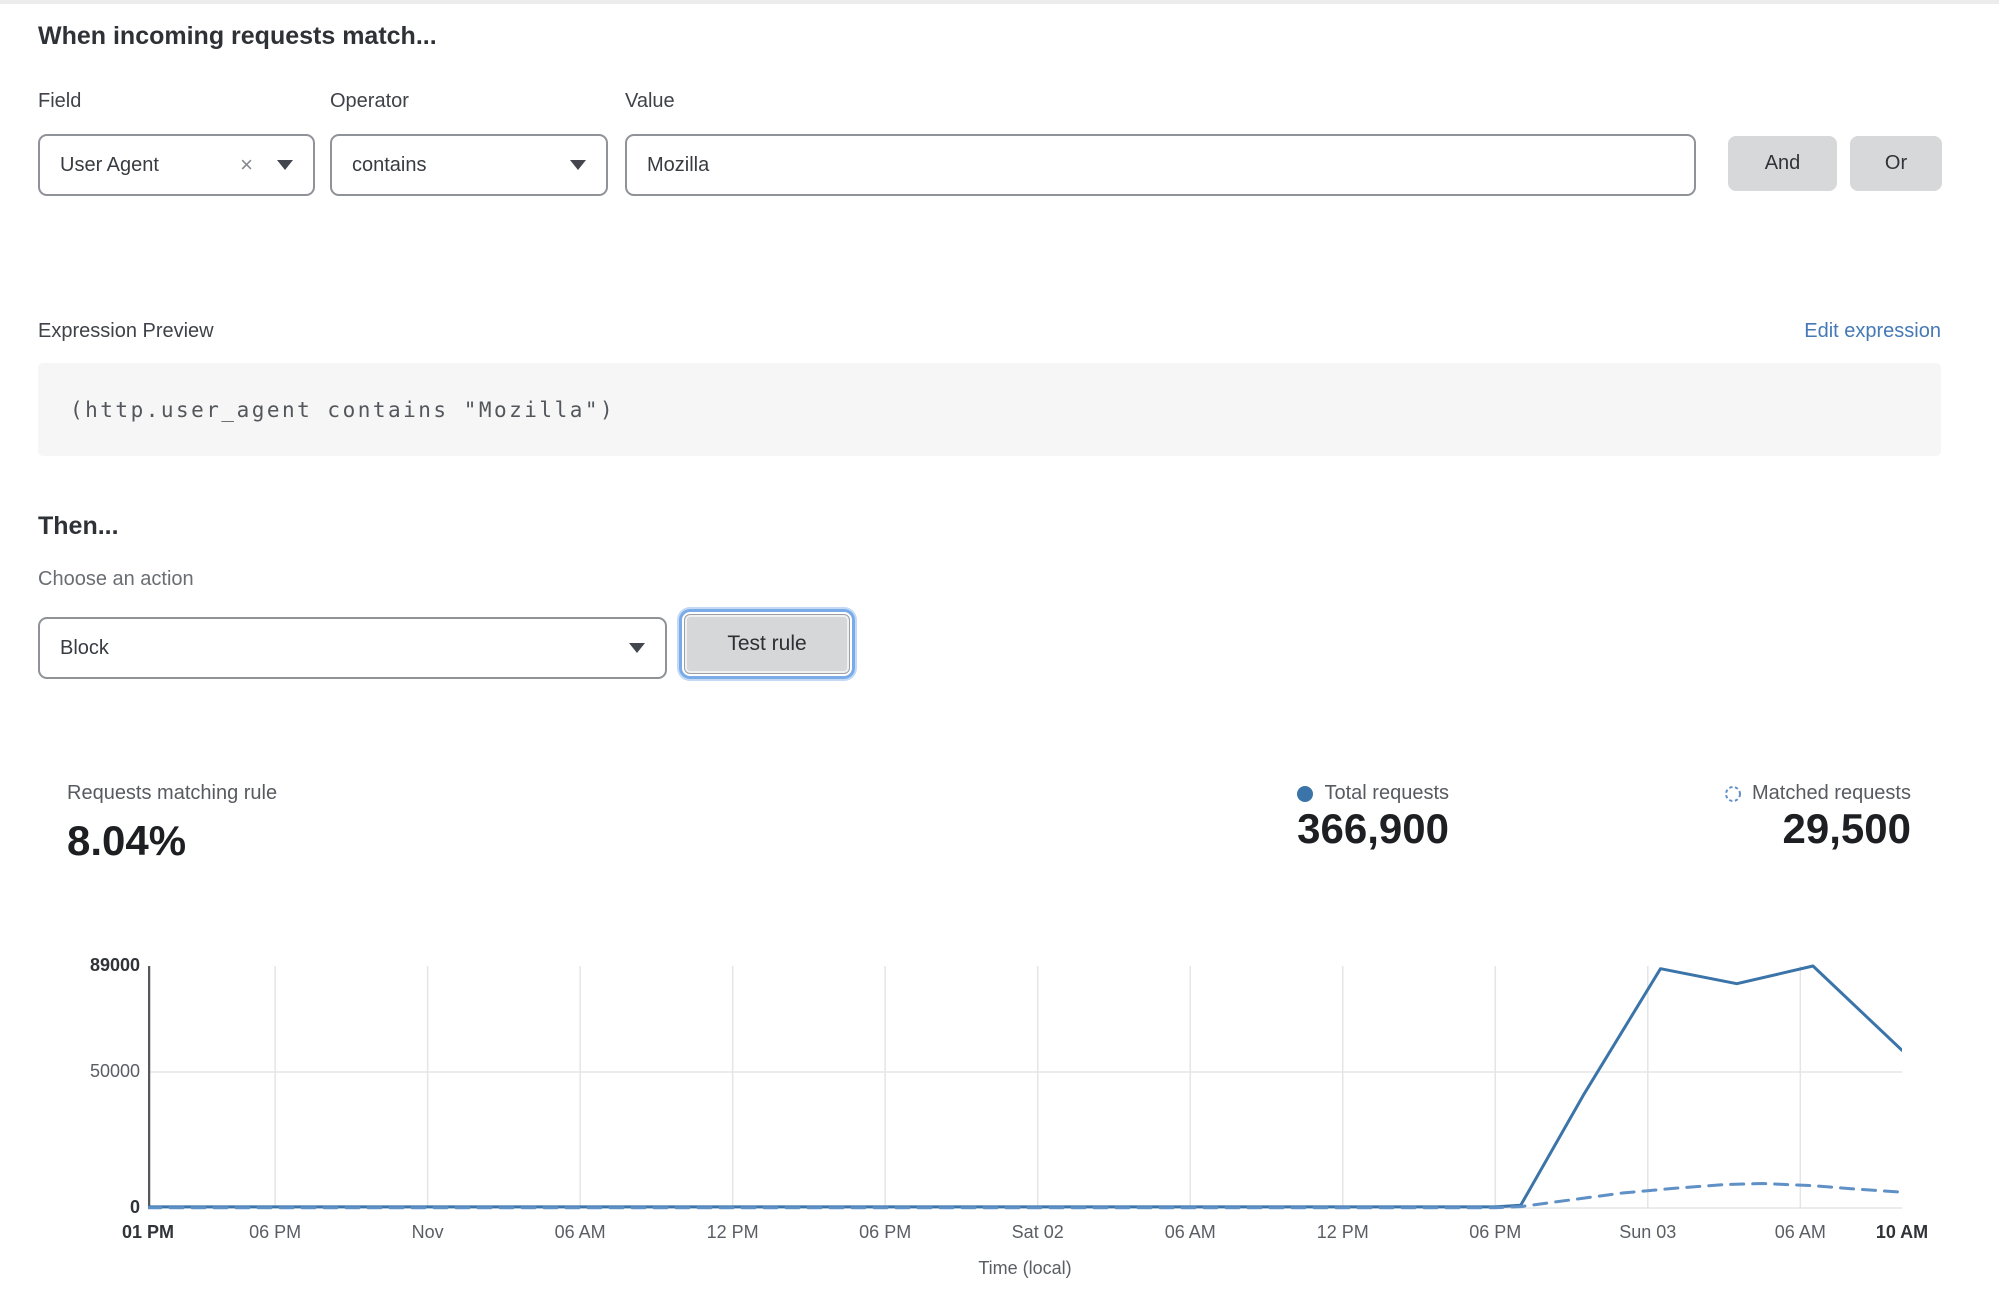  What do you see at coordinates (1025, 1268) in the screenshot?
I see `chart-x-axis-title: Time (local)` at bounding box center [1025, 1268].